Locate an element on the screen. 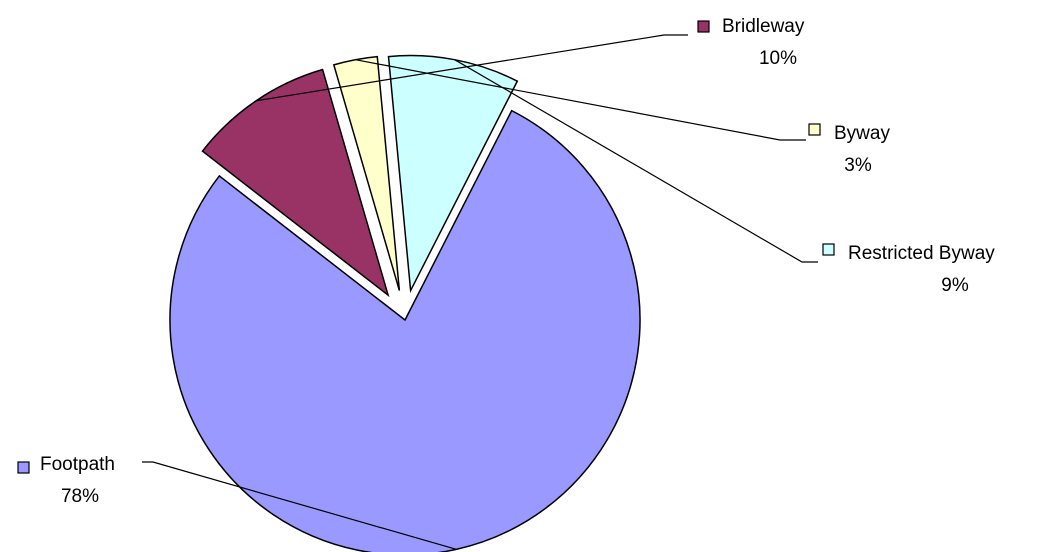 Image resolution: width=1057 pixels, height=552 pixels. data-label-name-footpath: Footpath is located at coordinates (77, 464).